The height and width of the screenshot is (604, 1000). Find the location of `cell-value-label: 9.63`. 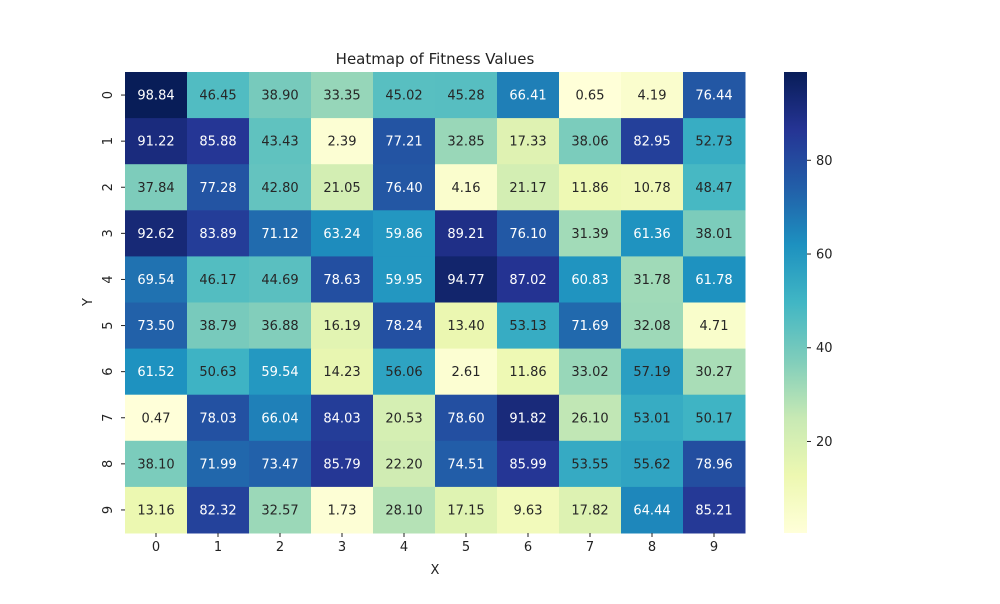

cell-value-label: 9.63 is located at coordinates (528, 510).